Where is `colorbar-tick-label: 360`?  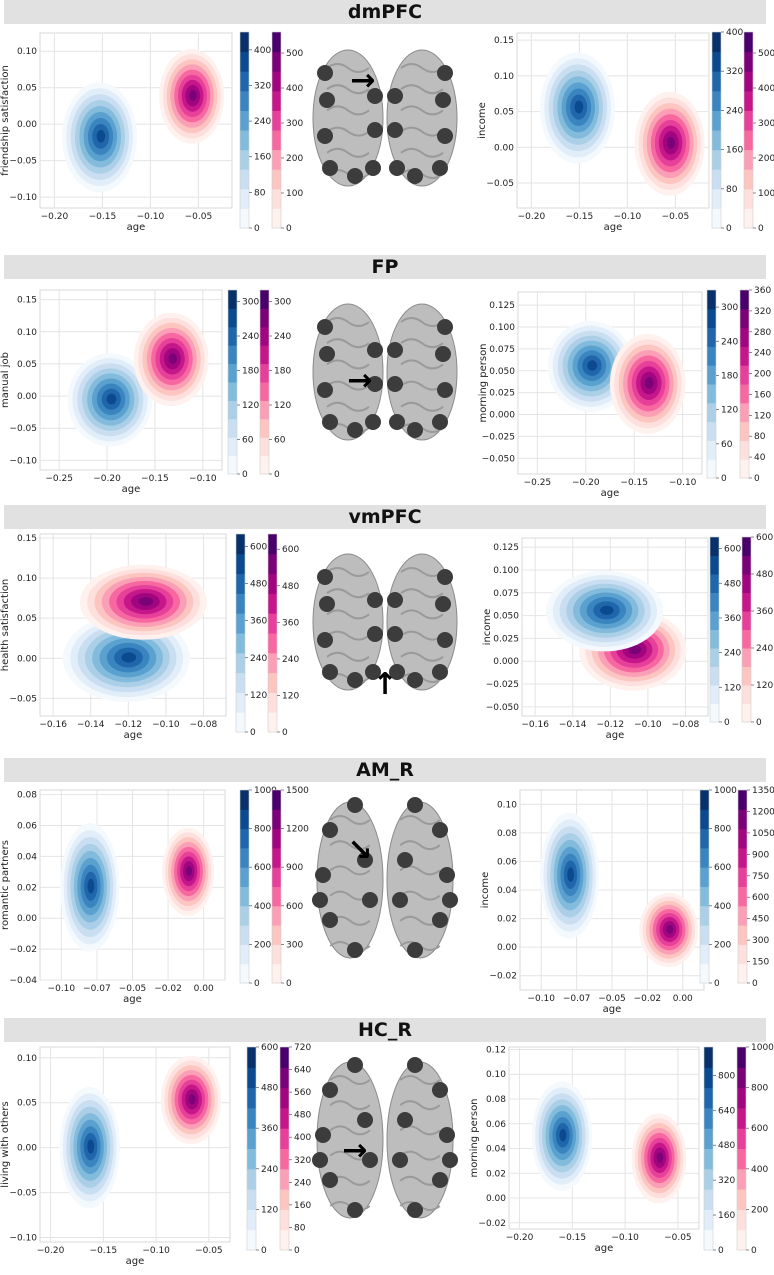
colorbar-tick-label: 360 is located at coordinates (762, 291).